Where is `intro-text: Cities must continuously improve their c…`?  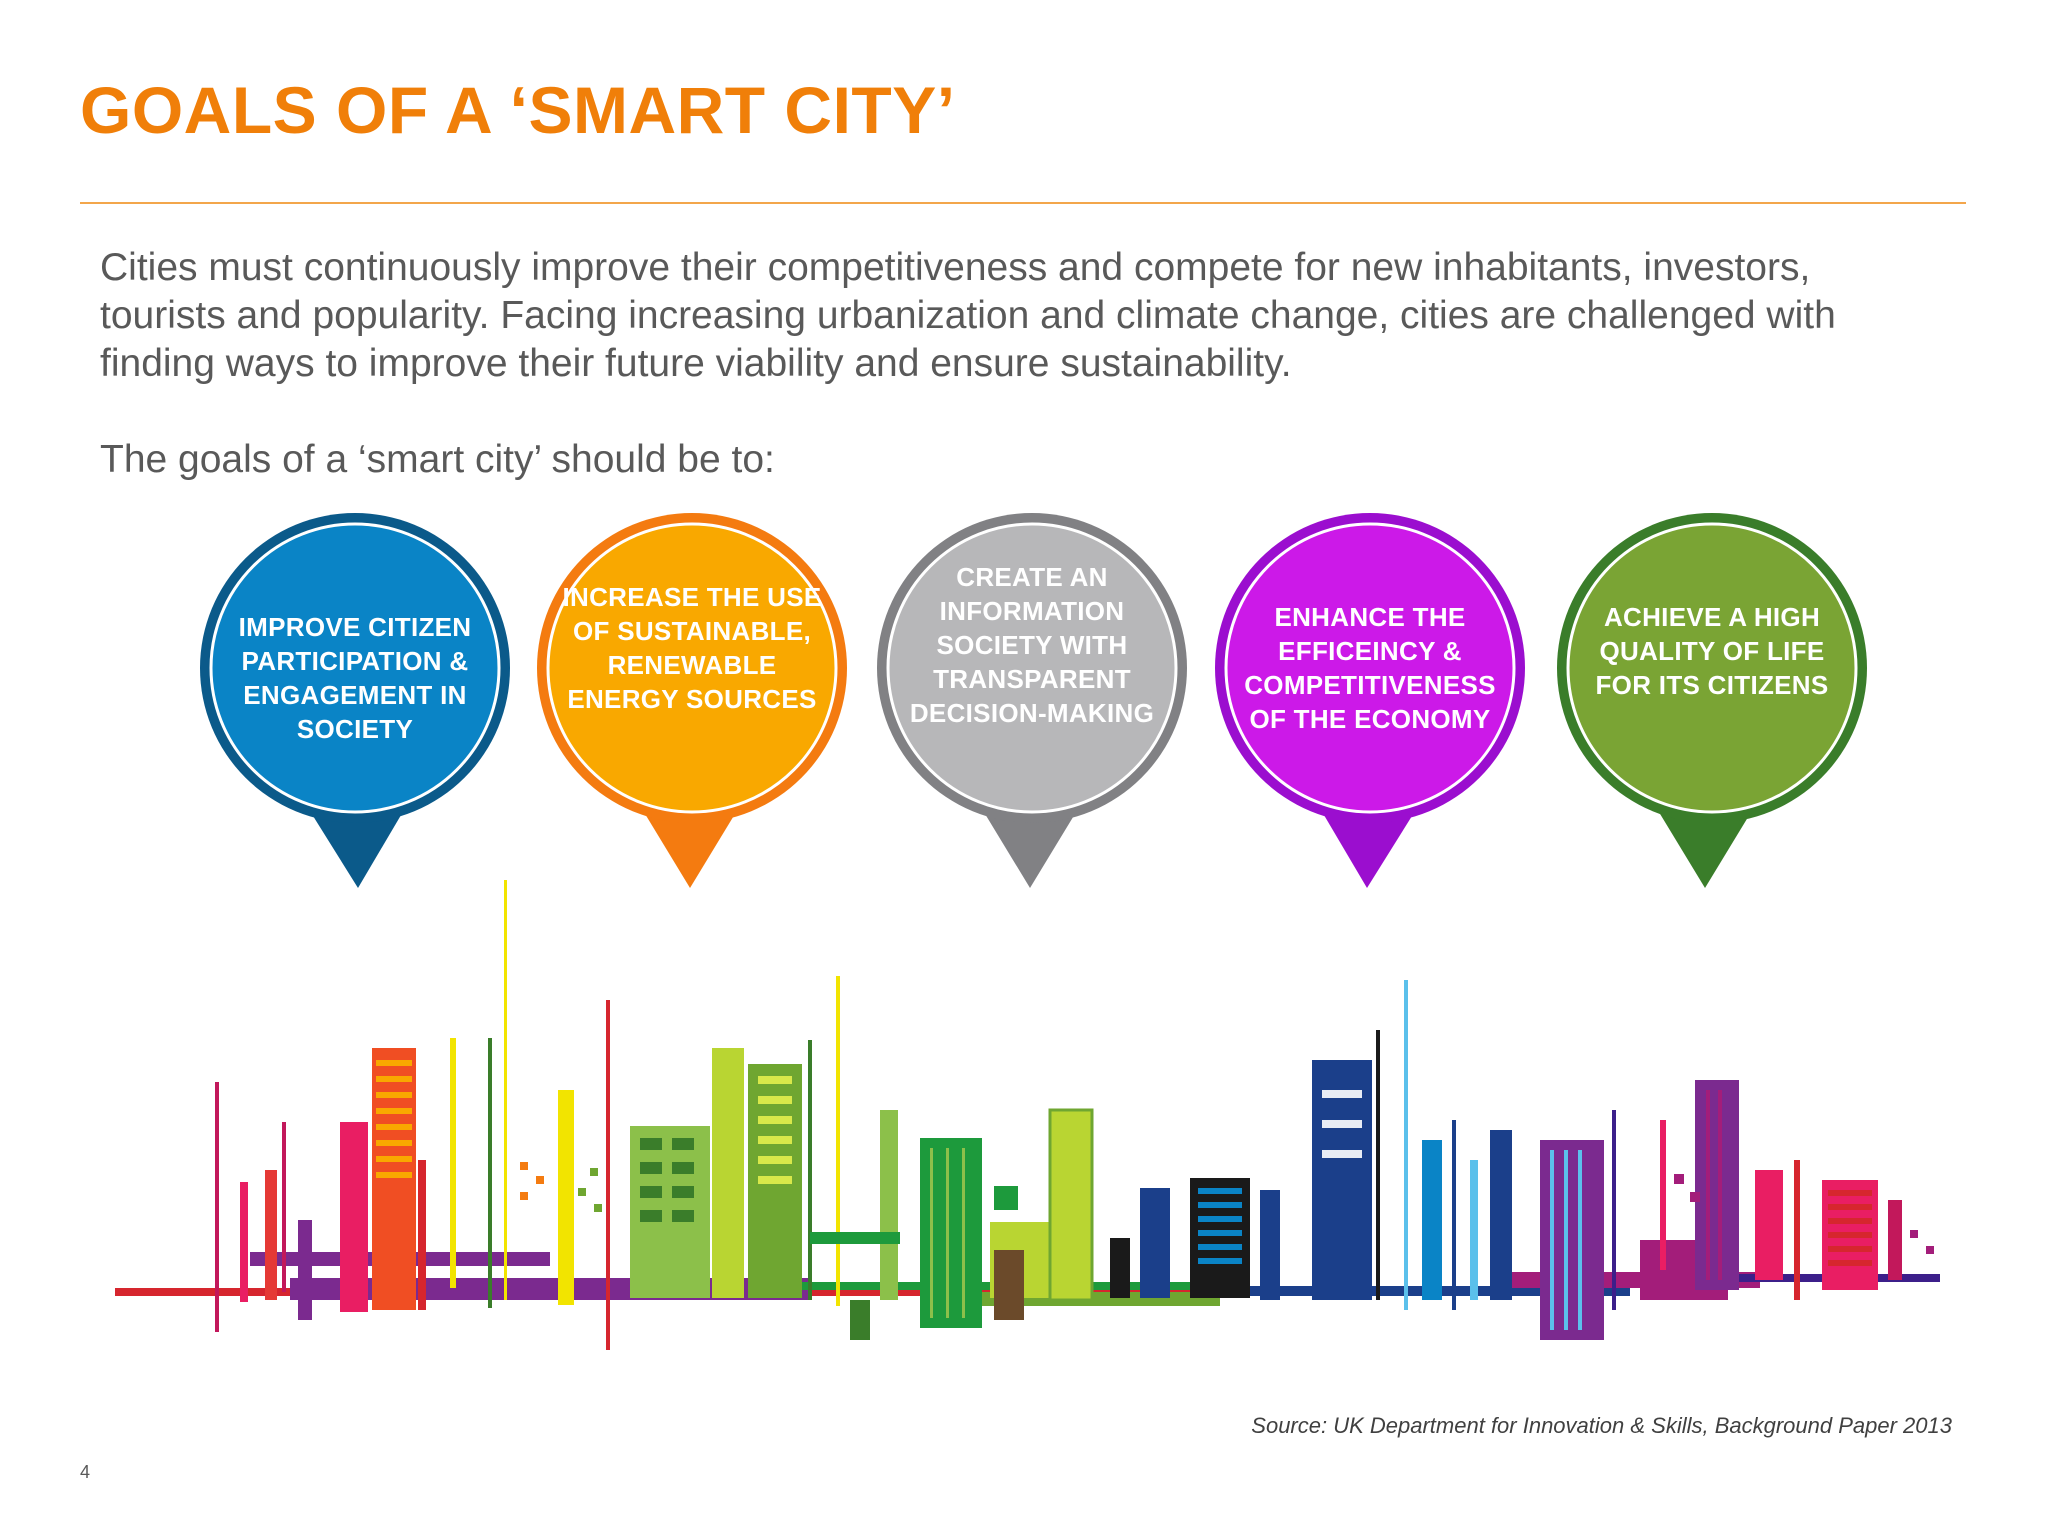
intro-text: Cities must continuously improve their c… is located at coordinates (1010, 364).